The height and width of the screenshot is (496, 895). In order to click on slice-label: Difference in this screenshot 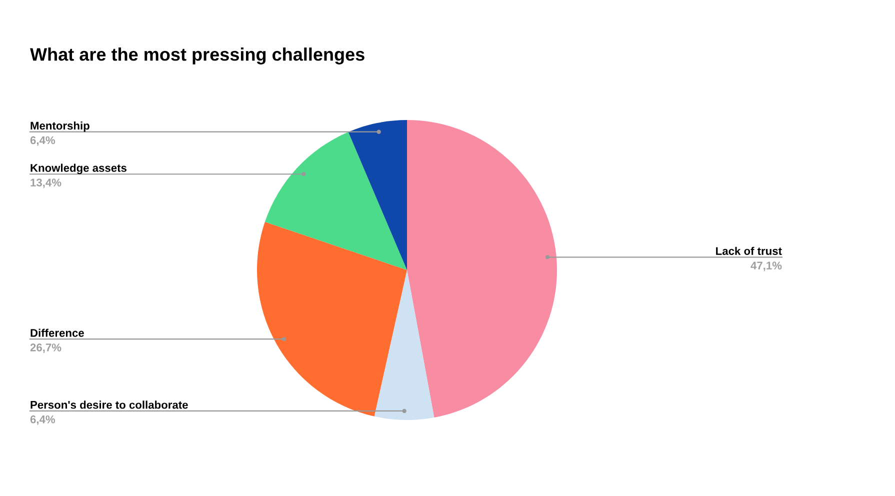, I will do `click(57, 332)`.